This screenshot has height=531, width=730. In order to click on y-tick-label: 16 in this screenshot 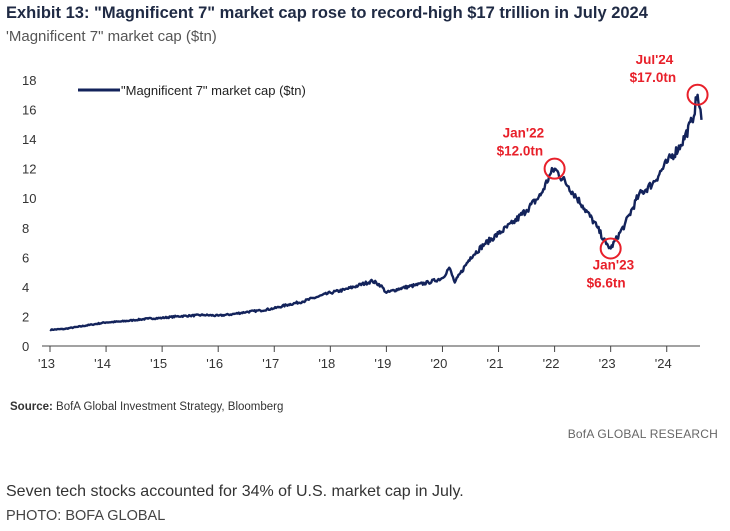, I will do `click(29, 110)`.